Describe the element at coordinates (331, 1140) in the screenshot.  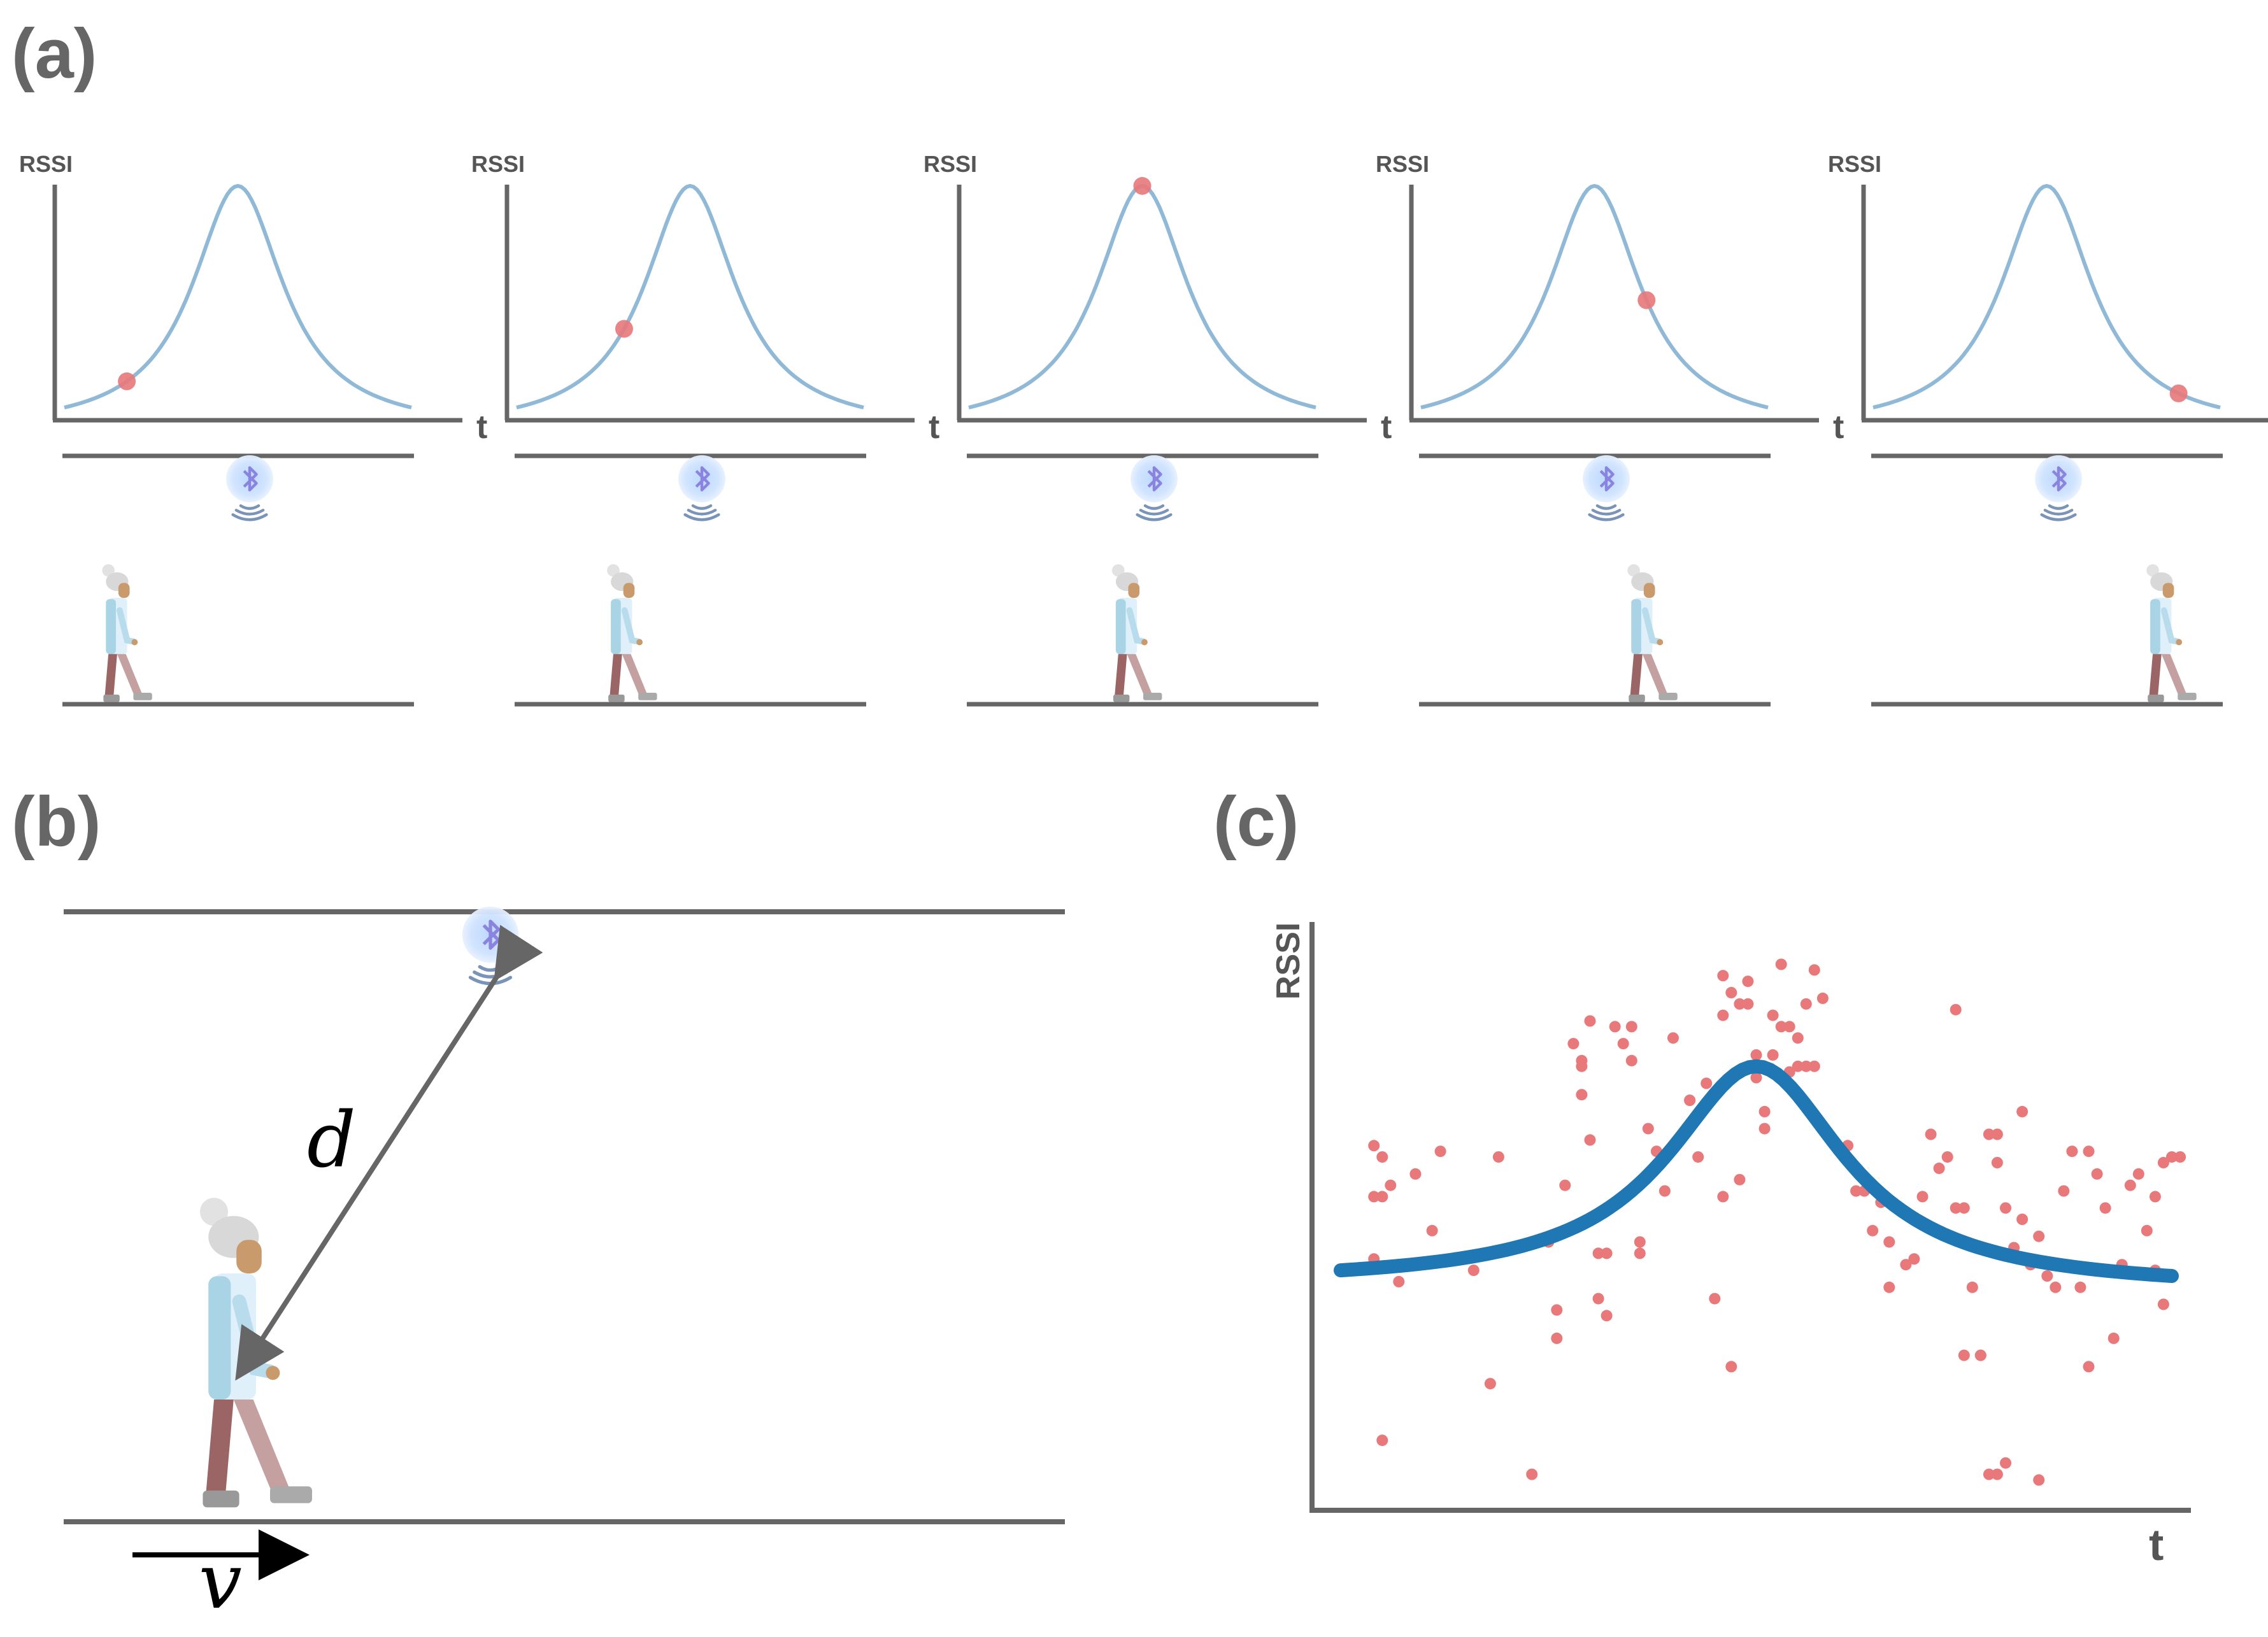
I see `distance-label: d` at that location.